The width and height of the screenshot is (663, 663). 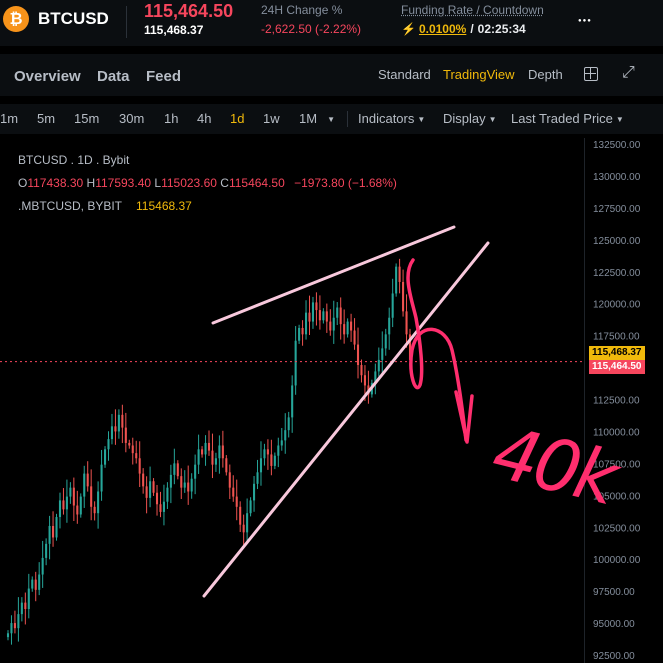 I want to click on open-value: 117438.30, so click(x=55, y=183).